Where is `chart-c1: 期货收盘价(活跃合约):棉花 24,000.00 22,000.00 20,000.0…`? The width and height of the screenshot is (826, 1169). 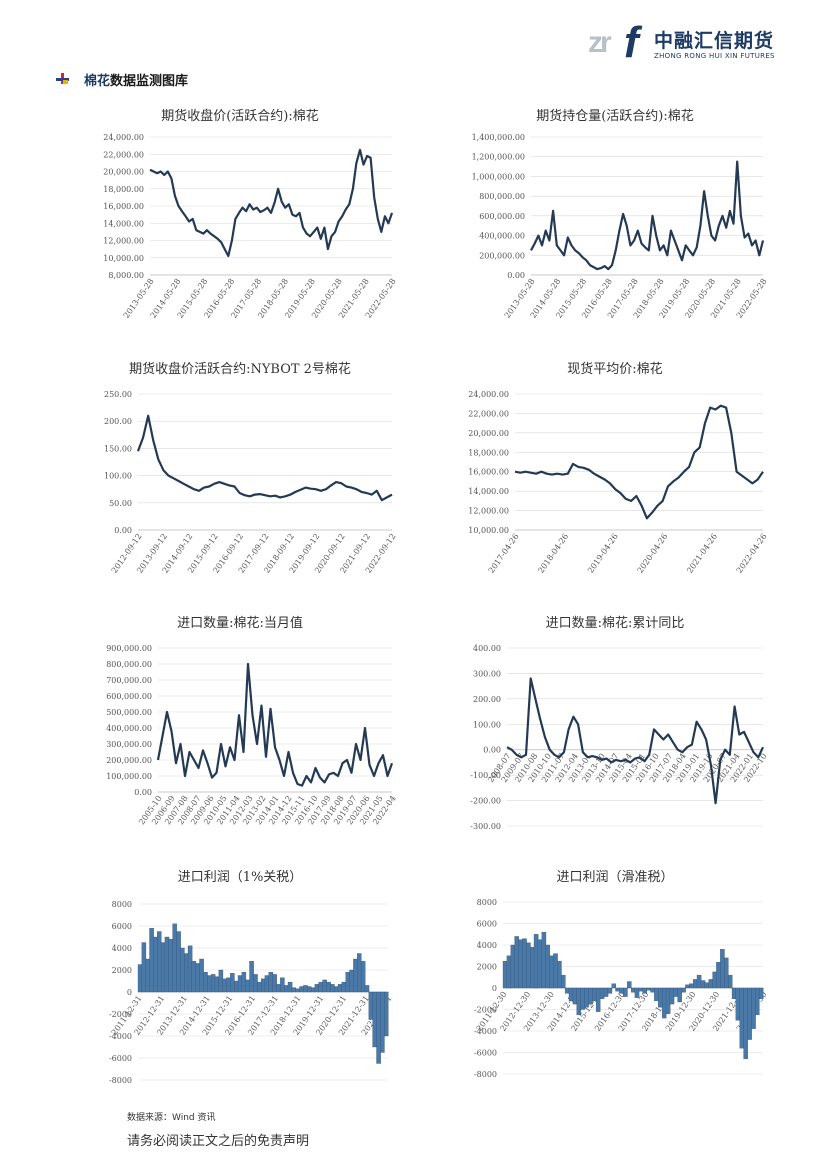
chart-c1: 期货收盘价(活跃合约):棉花 24,000.00 22,000.00 20,000.0… is located at coordinates (240, 225).